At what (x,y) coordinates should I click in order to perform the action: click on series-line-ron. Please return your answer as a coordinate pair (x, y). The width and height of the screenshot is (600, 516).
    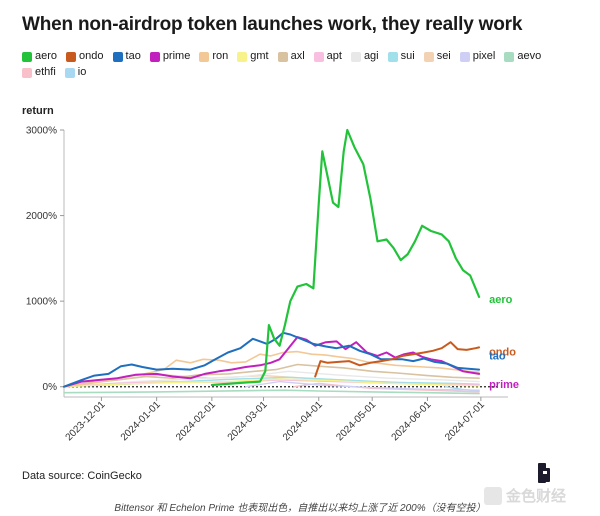
    Looking at the image, I should click on (271, 369).